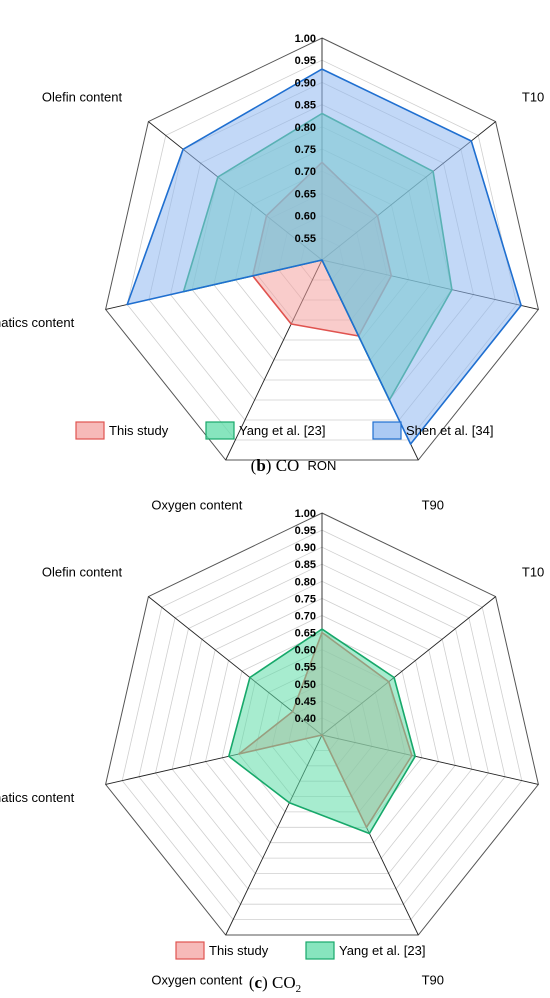 The width and height of the screenshot is (550, 998). I want to click on tick-label: 0.40, so click(305, 719).